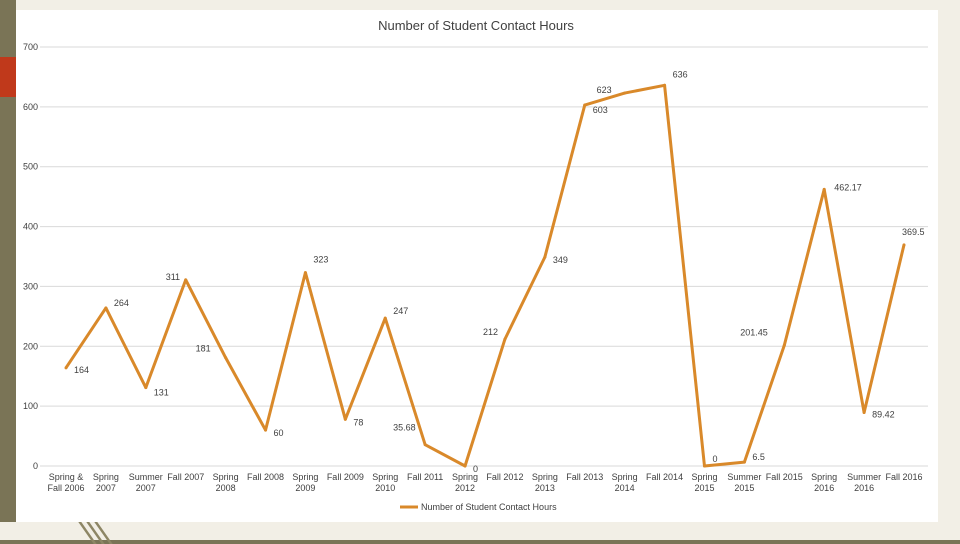  Describe the element at coordinates (584, 477) in the screenshot. I see `x-tick-label: Fall 2013` at that location.